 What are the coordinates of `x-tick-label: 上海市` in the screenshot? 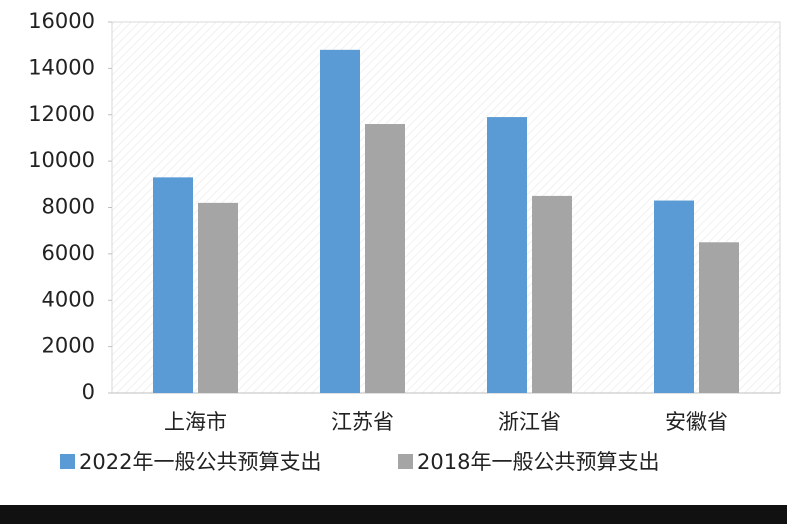 It's located at (195, 422).